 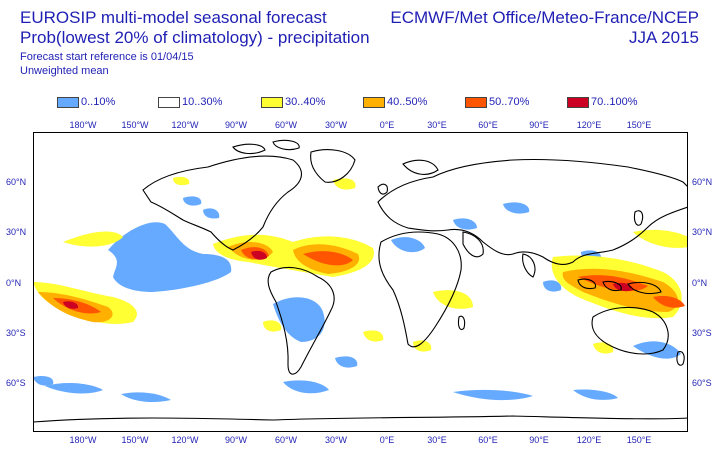 What do you see at coordinates (544, 17) in the screenshot?
I see `source-centres: ECMWF/Met Office/Meteo-France/NCEP` at bounding box center [544, 17].